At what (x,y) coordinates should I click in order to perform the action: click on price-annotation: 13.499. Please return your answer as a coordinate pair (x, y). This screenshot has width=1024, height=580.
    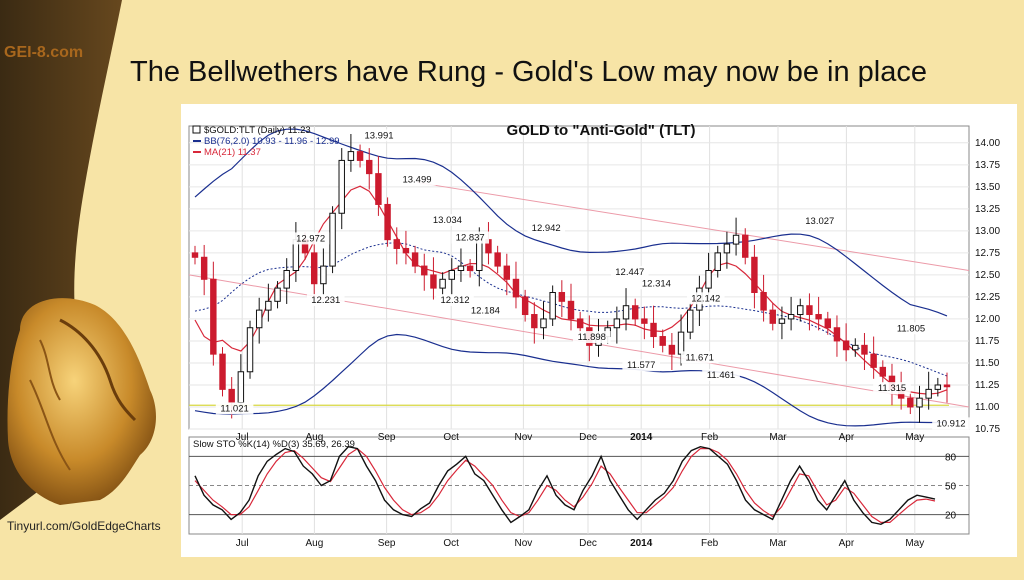
    Looking at the image, I should click on (416, 179).